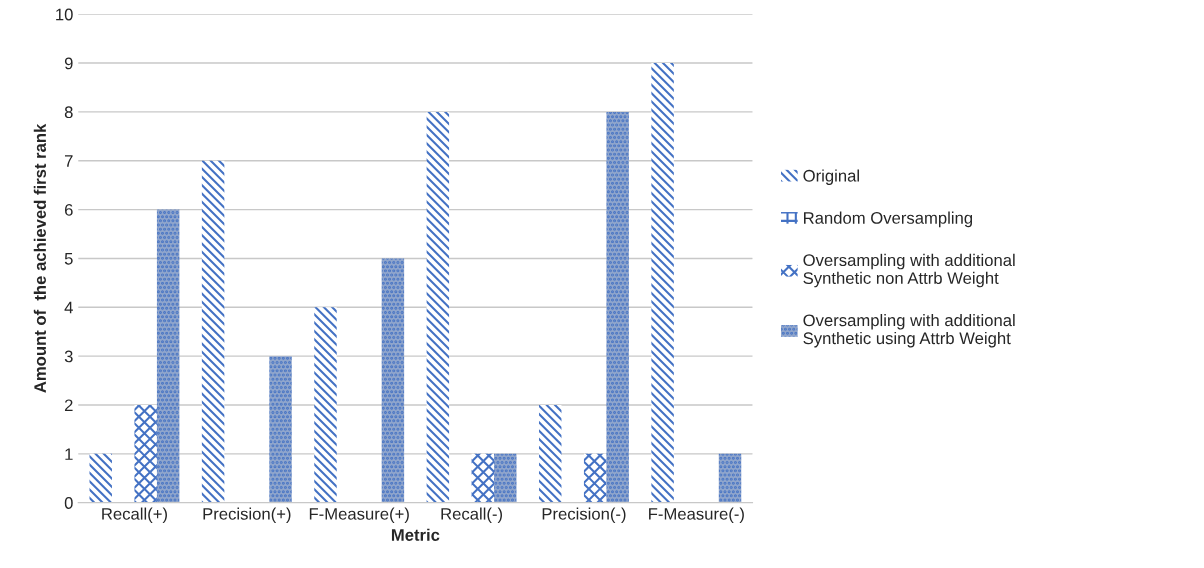 The width and height of the screenshot is (1204, 568). I want to click on y-tick-label: 8, so click(68, 112).